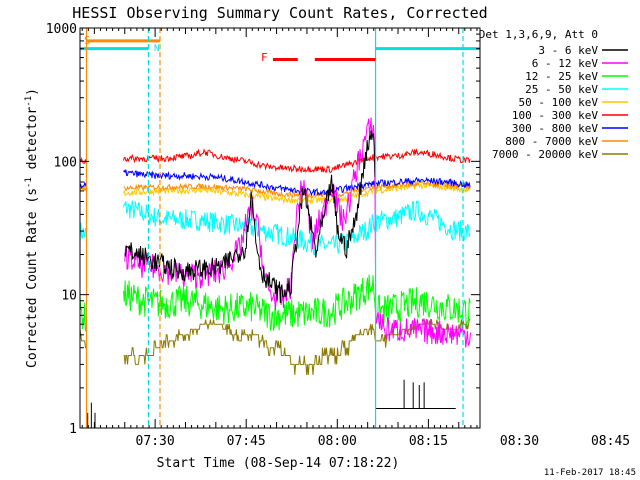 This screenshot has width=640, height=480. Describe the element at coordinates (156, 49) in the screenshot. I see `annotation-n: N` at that location.